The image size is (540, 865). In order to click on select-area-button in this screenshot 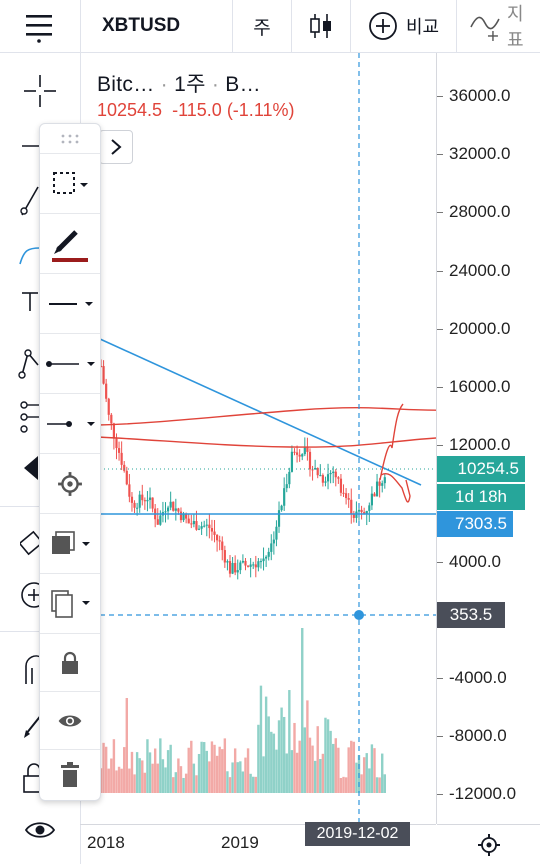, I will do `click(70, 184)`.